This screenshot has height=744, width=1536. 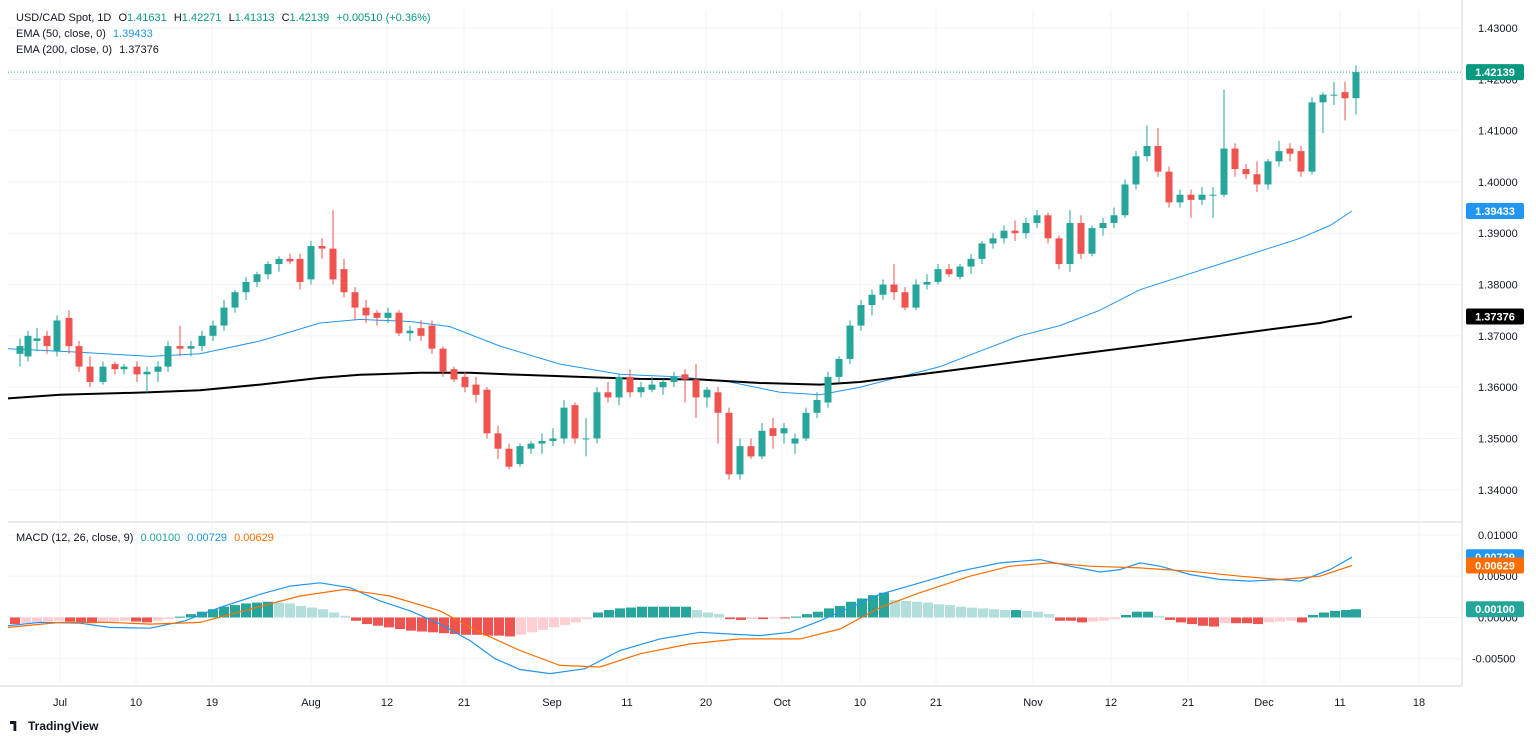 I want to click on ema50-legend: EMA (50, close, 0) 1.39433, so click(x=86, y=34).